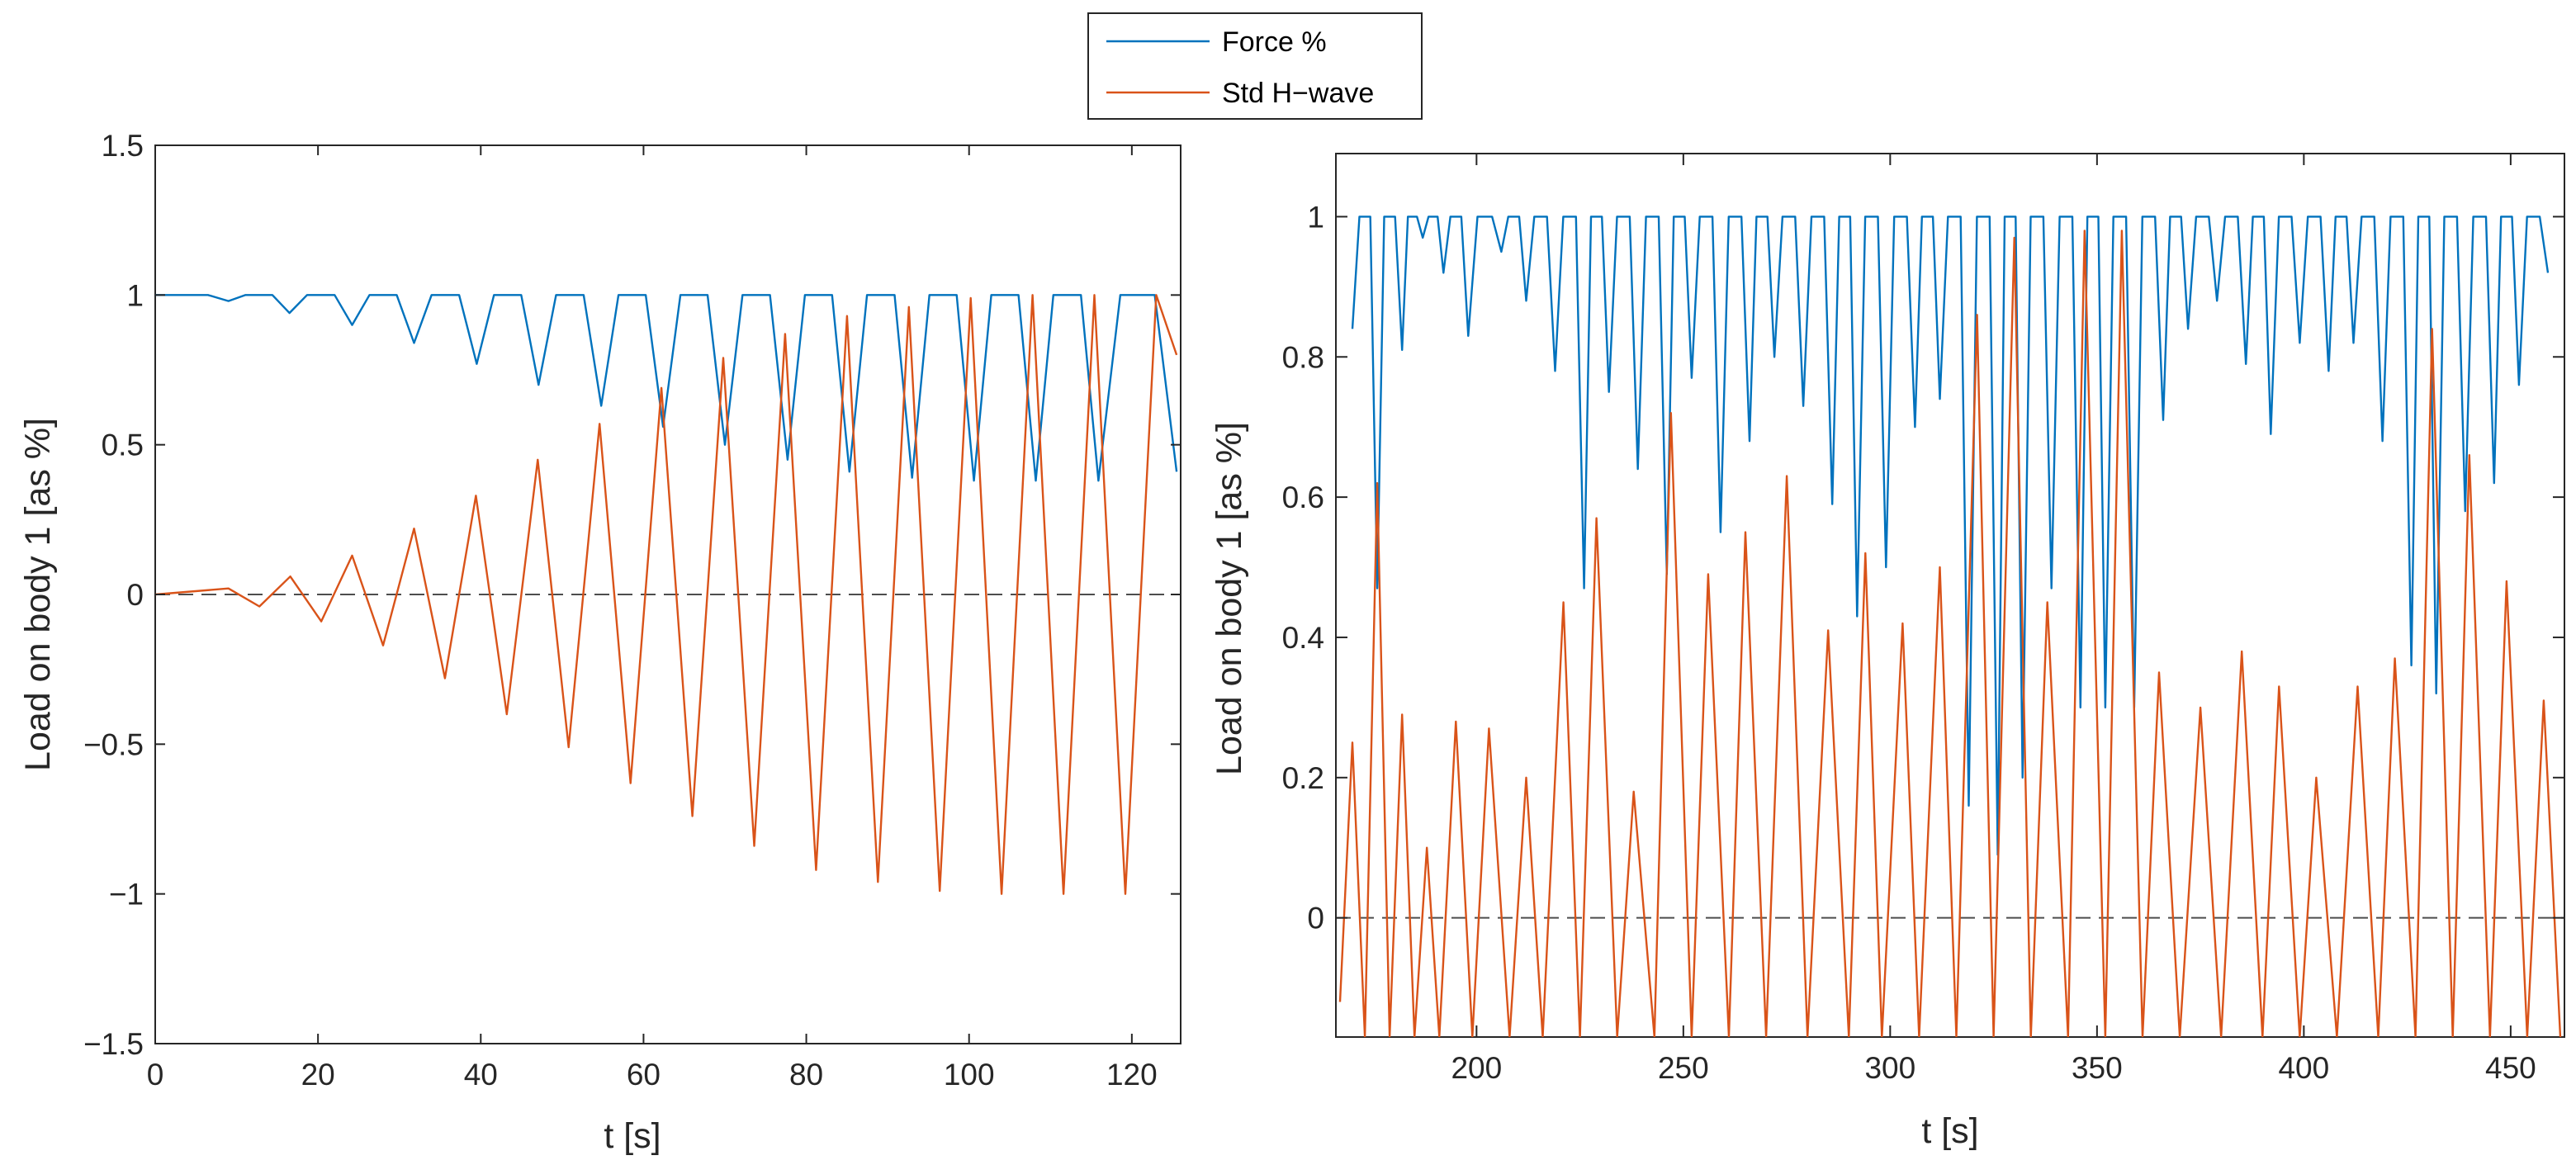 Image resolution: width=2576 pixels, height=1165 pixels. What do you see at coordinates (126, 895) in the screenshot?
I see `y-tick-label: −1` at bounding box center [126, 895].